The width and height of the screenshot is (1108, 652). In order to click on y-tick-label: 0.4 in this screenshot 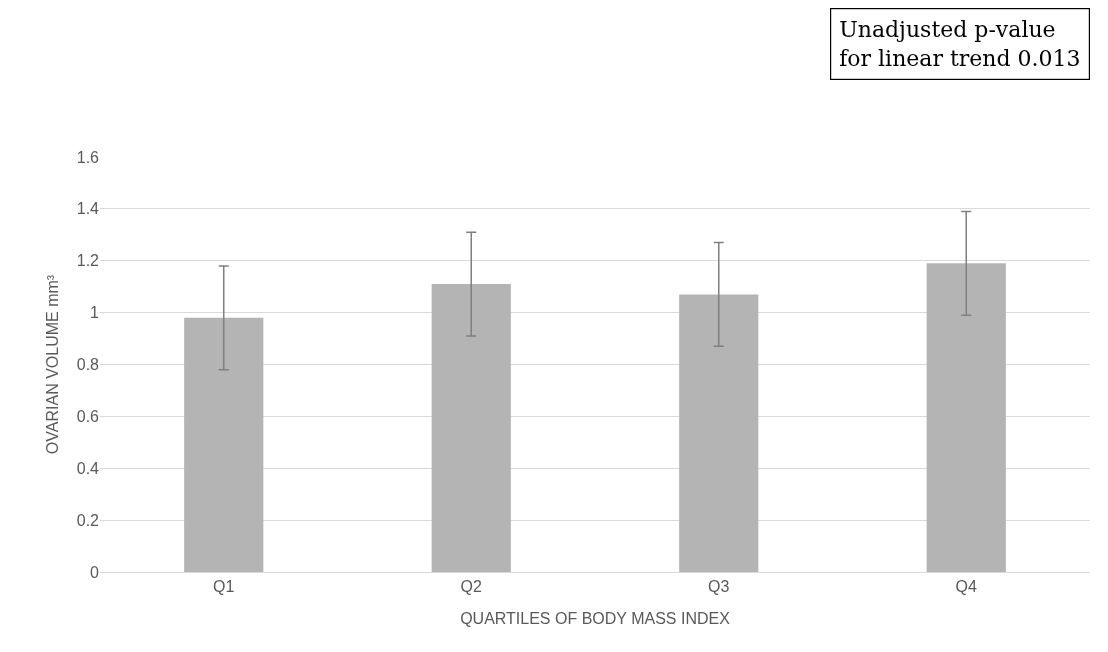, I will do `click(88, 468)`.